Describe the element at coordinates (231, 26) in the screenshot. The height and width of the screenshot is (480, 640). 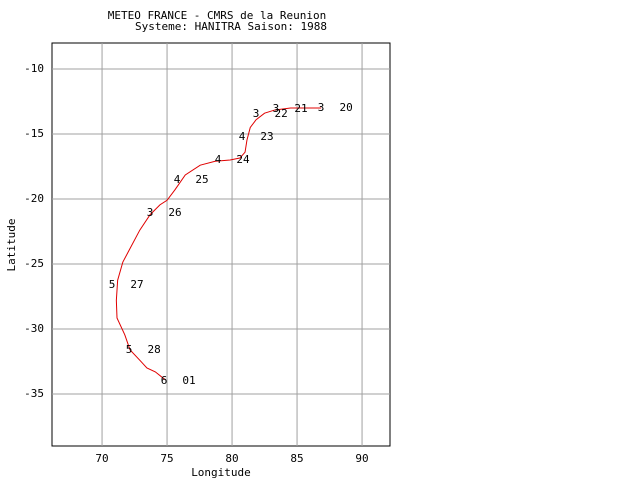
I see `chart-subtitle: Systeme: HANITRA Saison: 1988` at that location.